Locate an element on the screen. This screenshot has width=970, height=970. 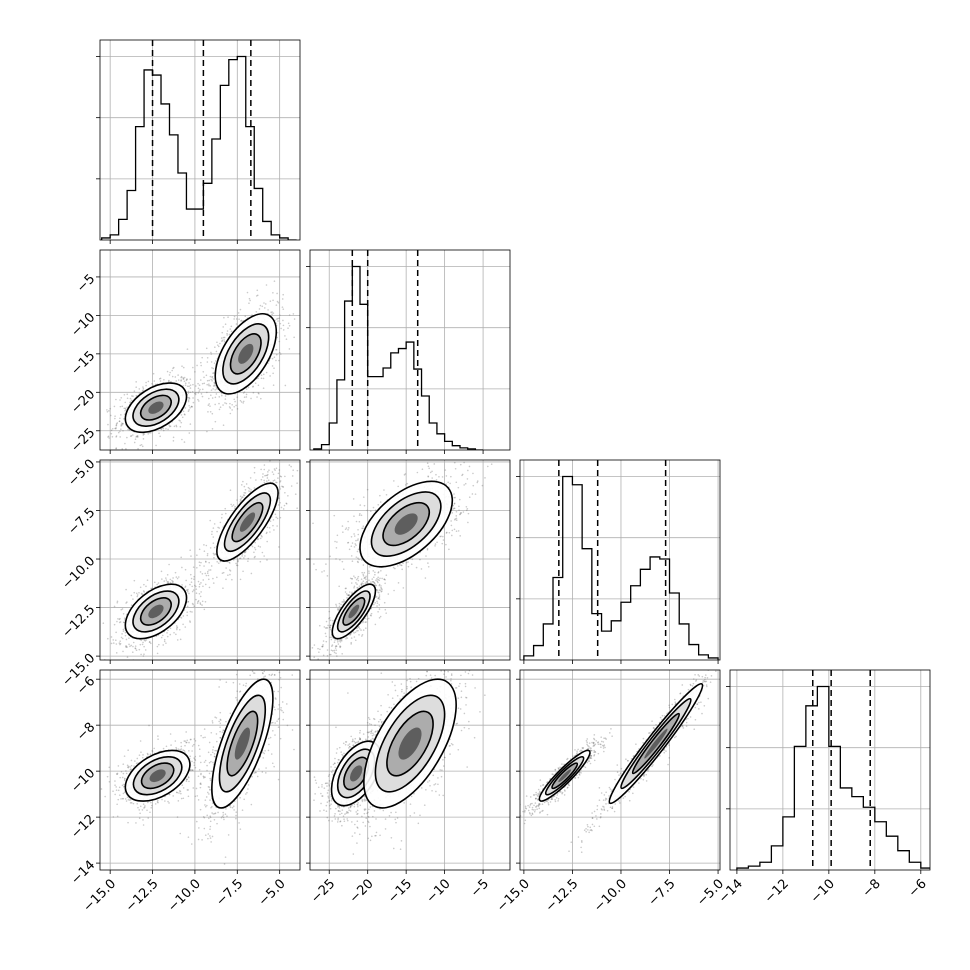
histogram-p2 is located at coordinates (621, 560).